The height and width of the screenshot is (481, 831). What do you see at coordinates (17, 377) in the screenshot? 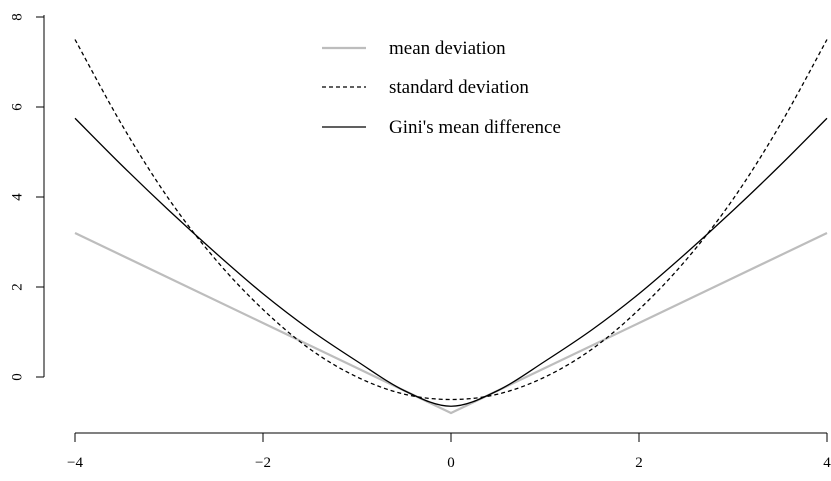
I see `y-tick-label: 0` at bounding box center [17, 377].